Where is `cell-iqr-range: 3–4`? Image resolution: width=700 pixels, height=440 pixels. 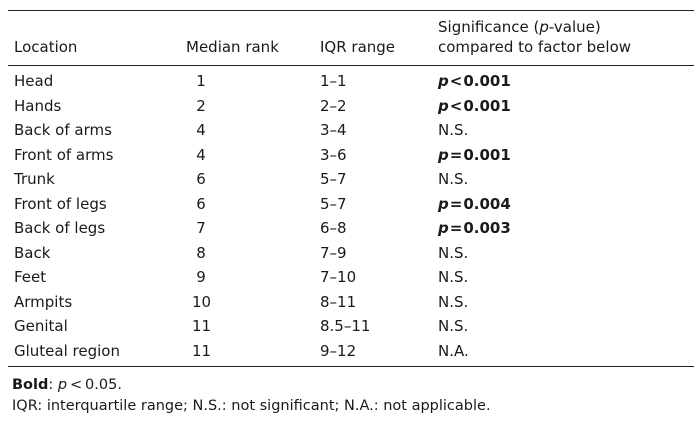 cell-iqr-range: 3–4 is located at coordinates (333, 130).